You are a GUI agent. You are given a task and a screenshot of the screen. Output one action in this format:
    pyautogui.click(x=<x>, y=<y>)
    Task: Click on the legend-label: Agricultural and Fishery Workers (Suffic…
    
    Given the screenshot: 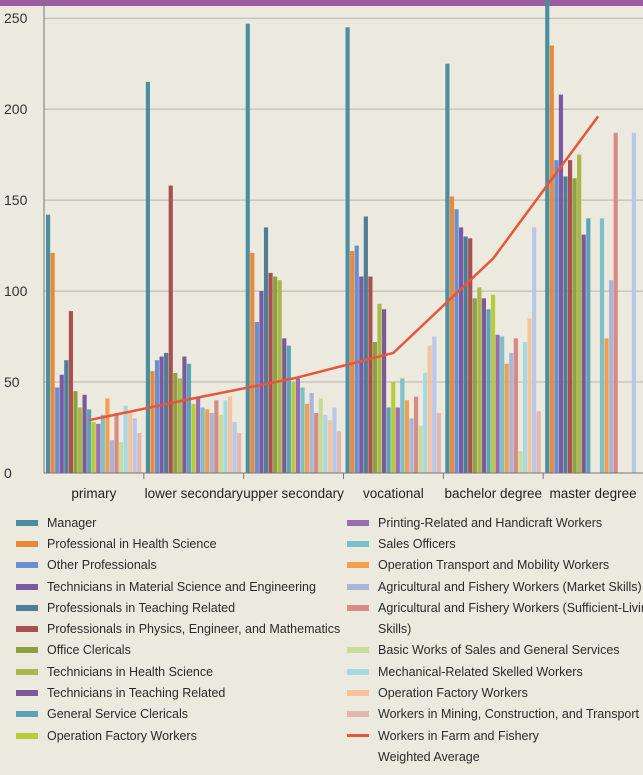 What is the action you would take?
    pyautogui.click(x=510, y=607)
    